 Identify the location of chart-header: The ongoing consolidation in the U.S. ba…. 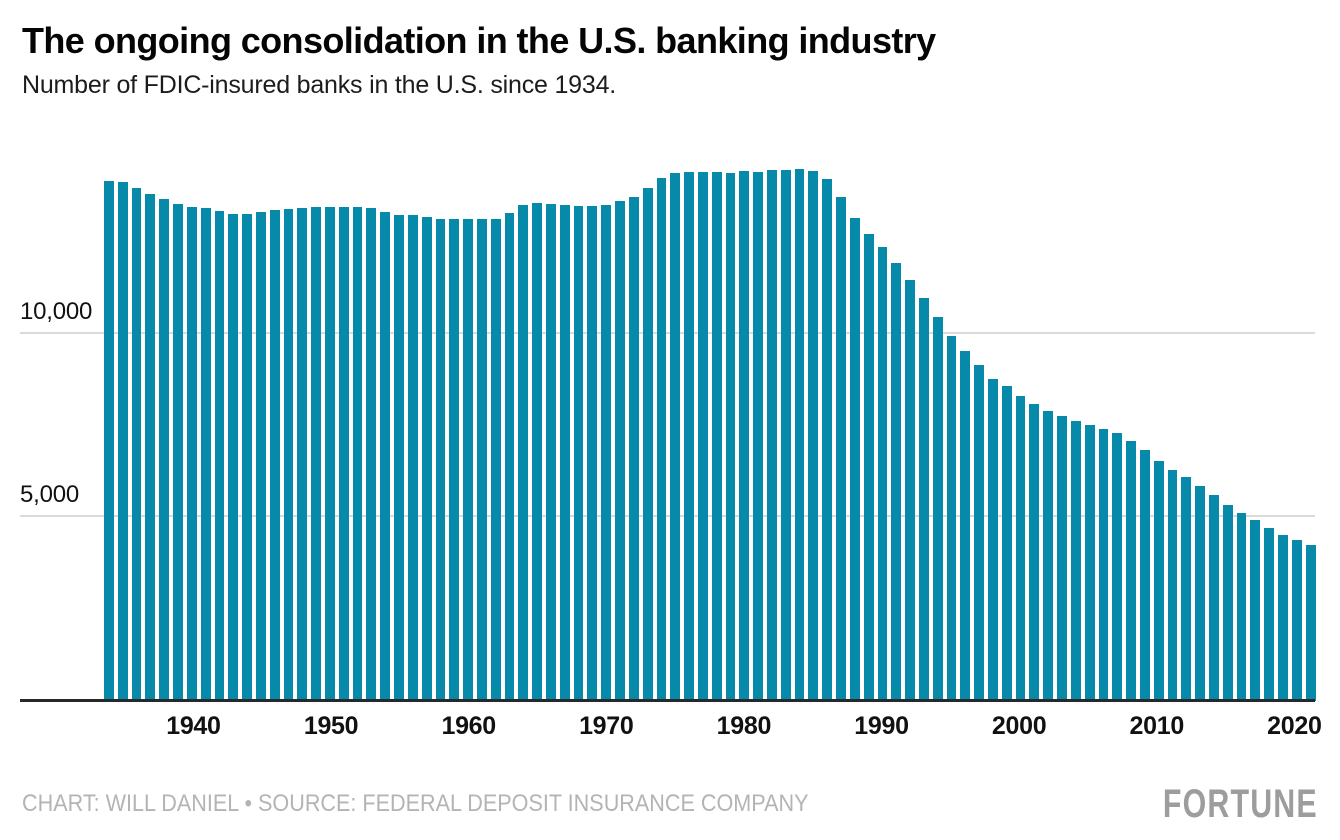
(670, 60).